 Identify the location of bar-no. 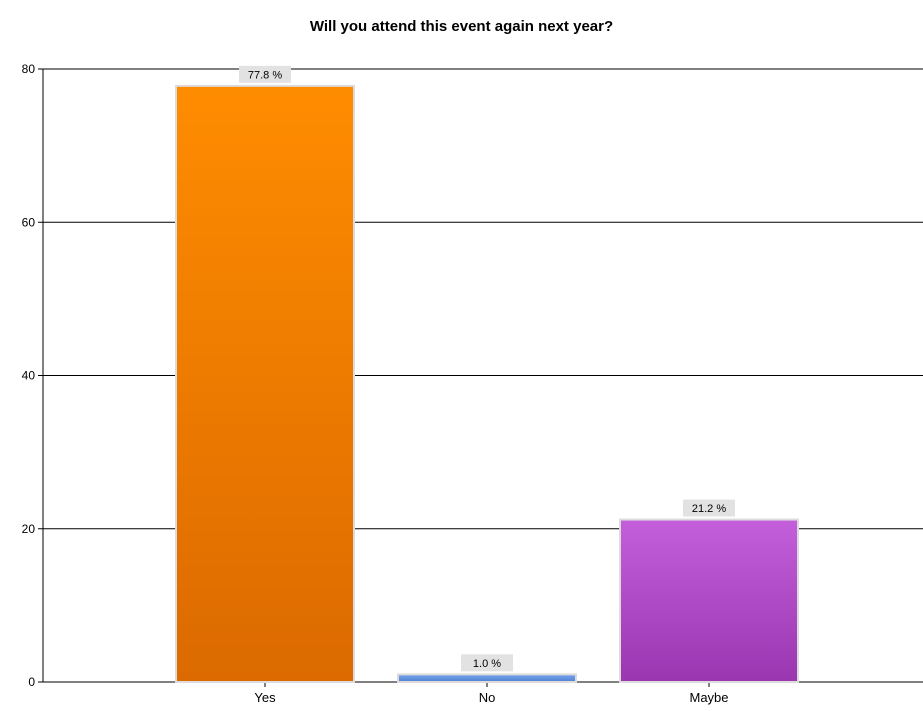
(487, 678).